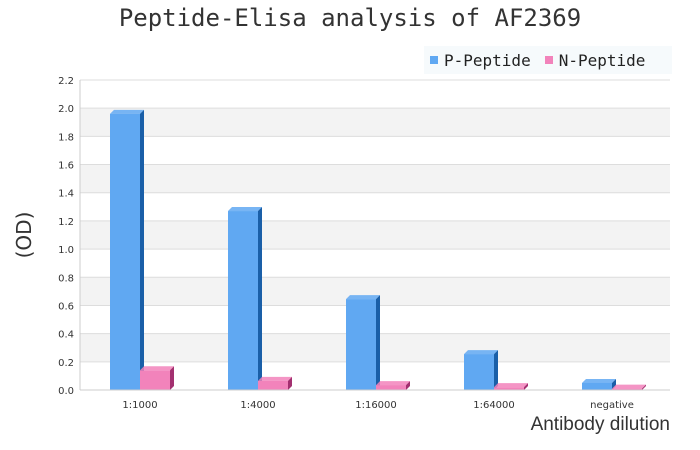  Describe the element at coordinates (66, 250) in the screenshot. I see `y-tick-label: 1.0` at that location.